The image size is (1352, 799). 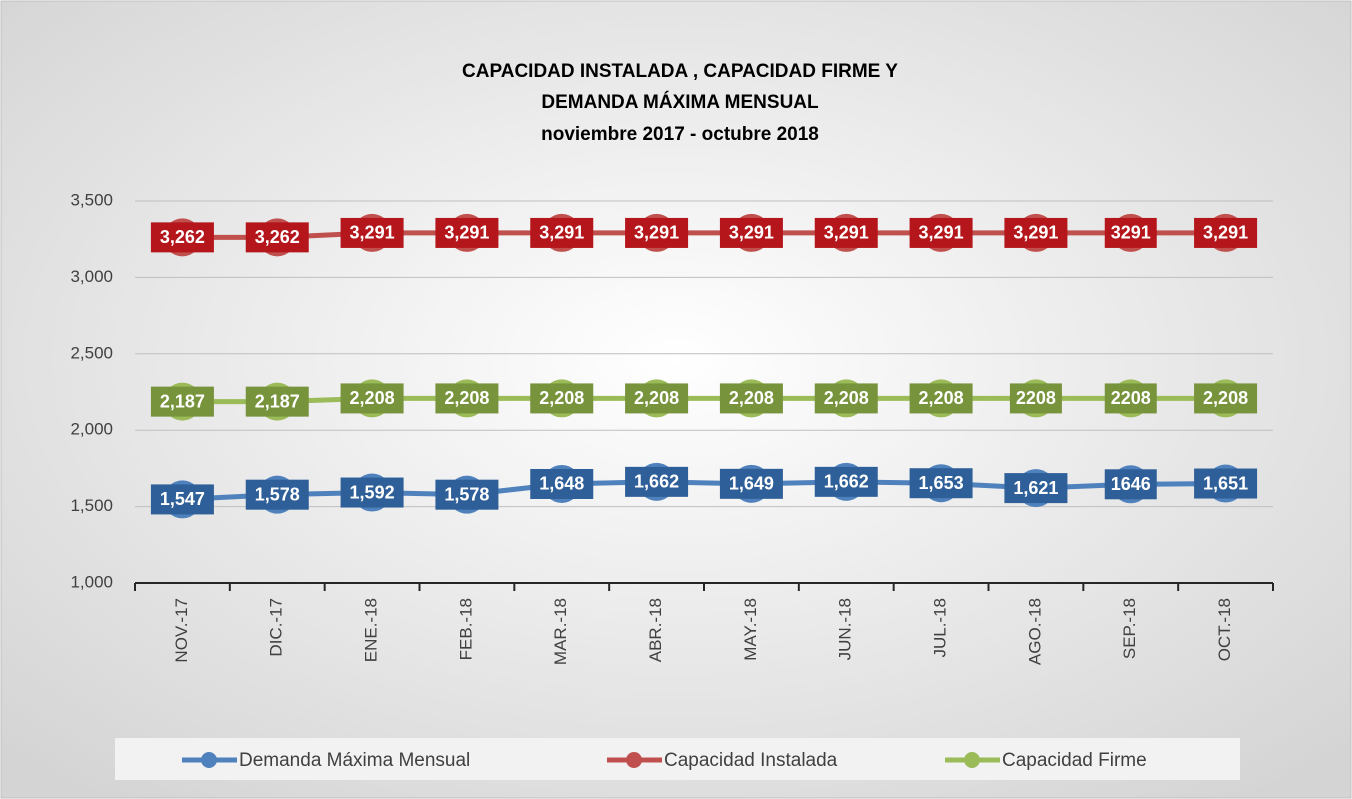 I want to click on x-tick-label: OCT.-18, so click(x=1224, y=629).